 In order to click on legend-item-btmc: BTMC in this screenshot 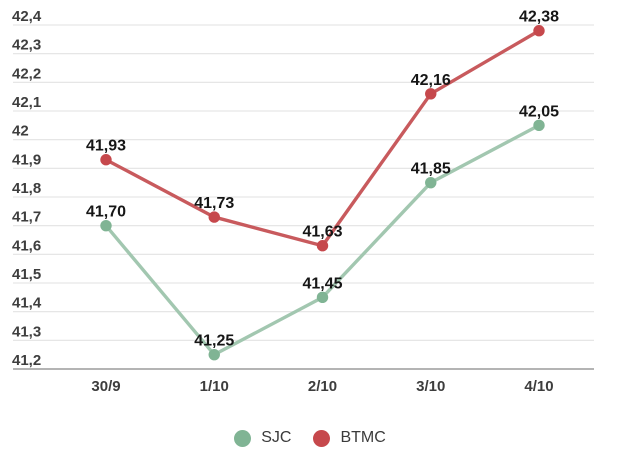, I will do `click(349, 438)`.